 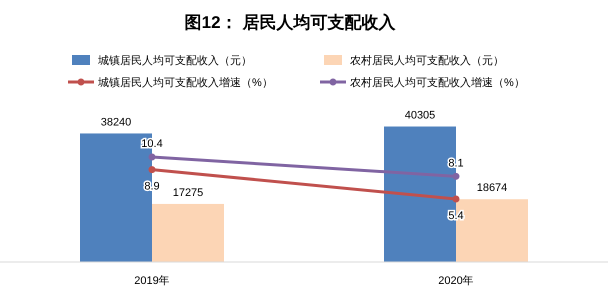 What do you see at coordinates (174, 60) in the screenshot?
I see `legend-label: 城镇居民人均可支配收入（元）` at bounding box center [174, 60].